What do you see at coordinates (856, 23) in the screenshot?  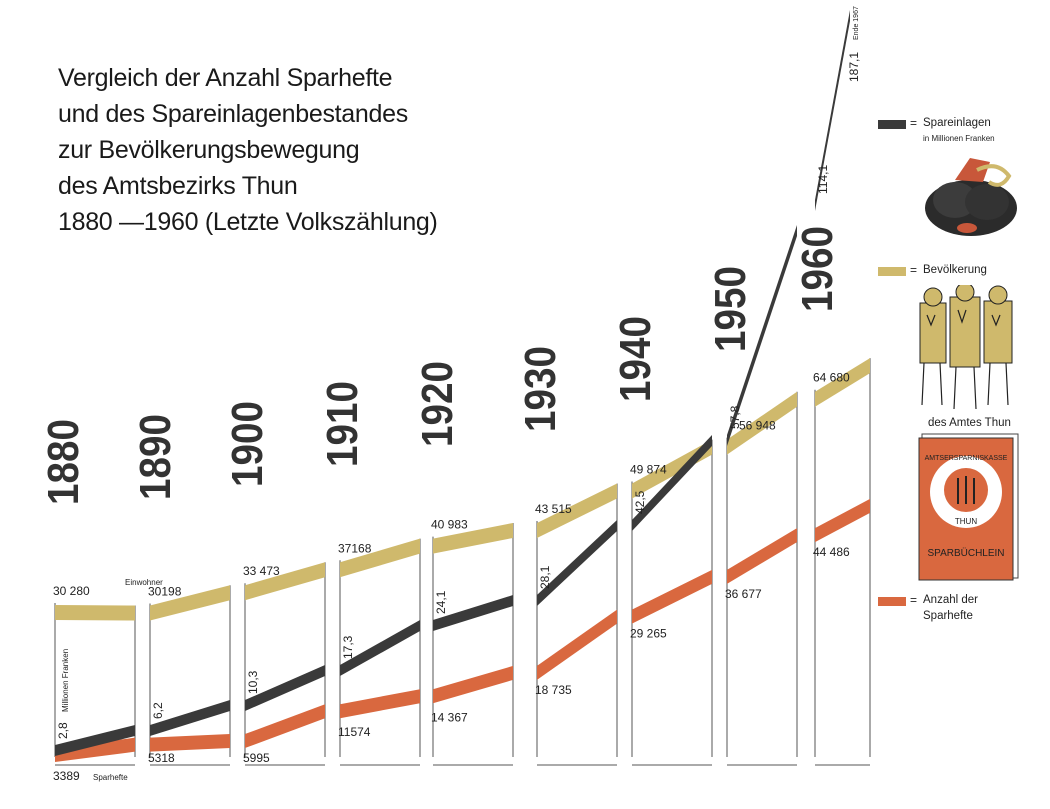 I see `savings-note-1967: Ende 1967` at bounding box center [856, 23].